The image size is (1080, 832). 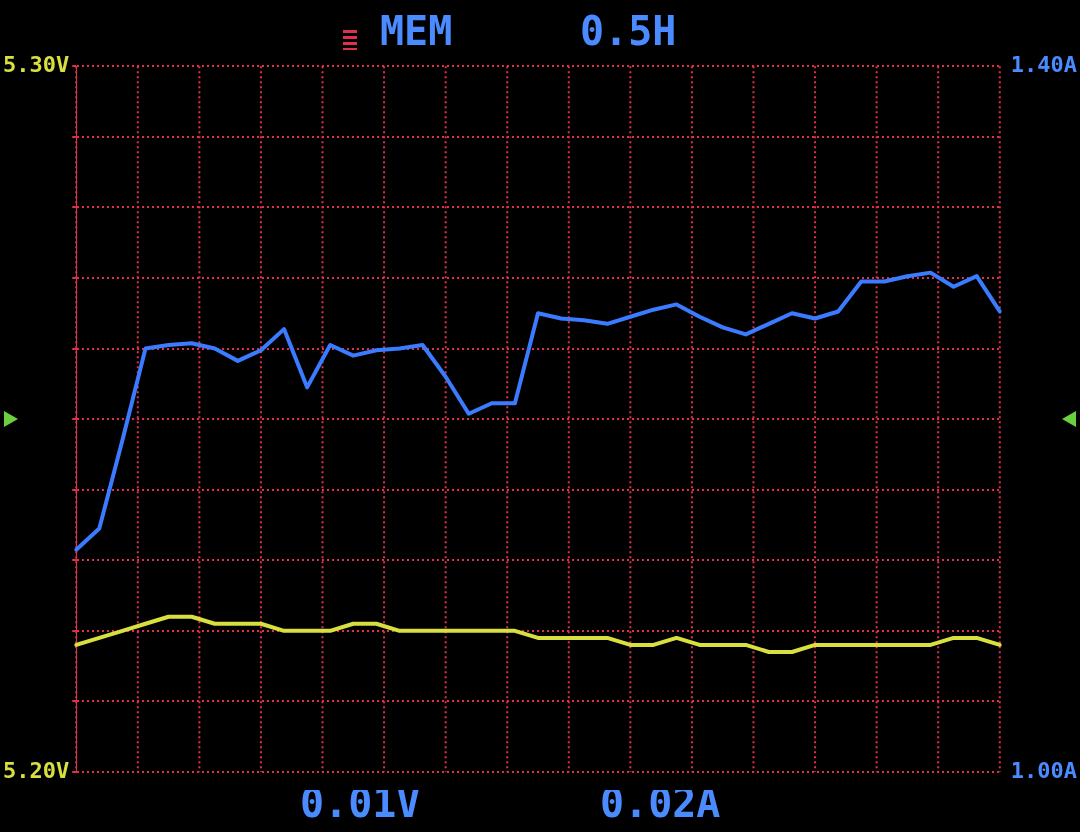 What do you see at coordinates (36, 64) in the screenshot?
I see `y-tick-label: 5.30V` at bounding box center [36, 64].